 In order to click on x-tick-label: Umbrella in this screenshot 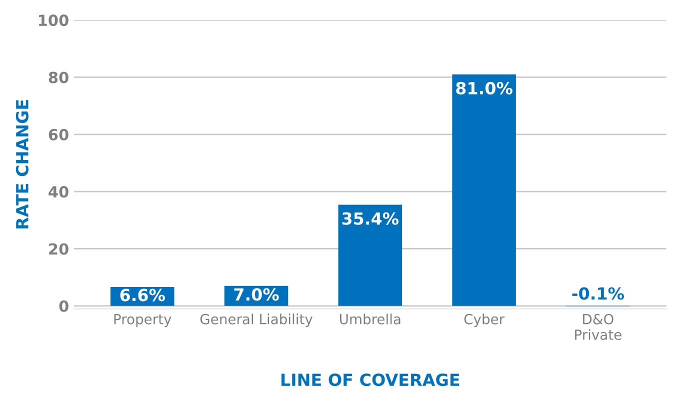, I will do `click(370, 319)`.